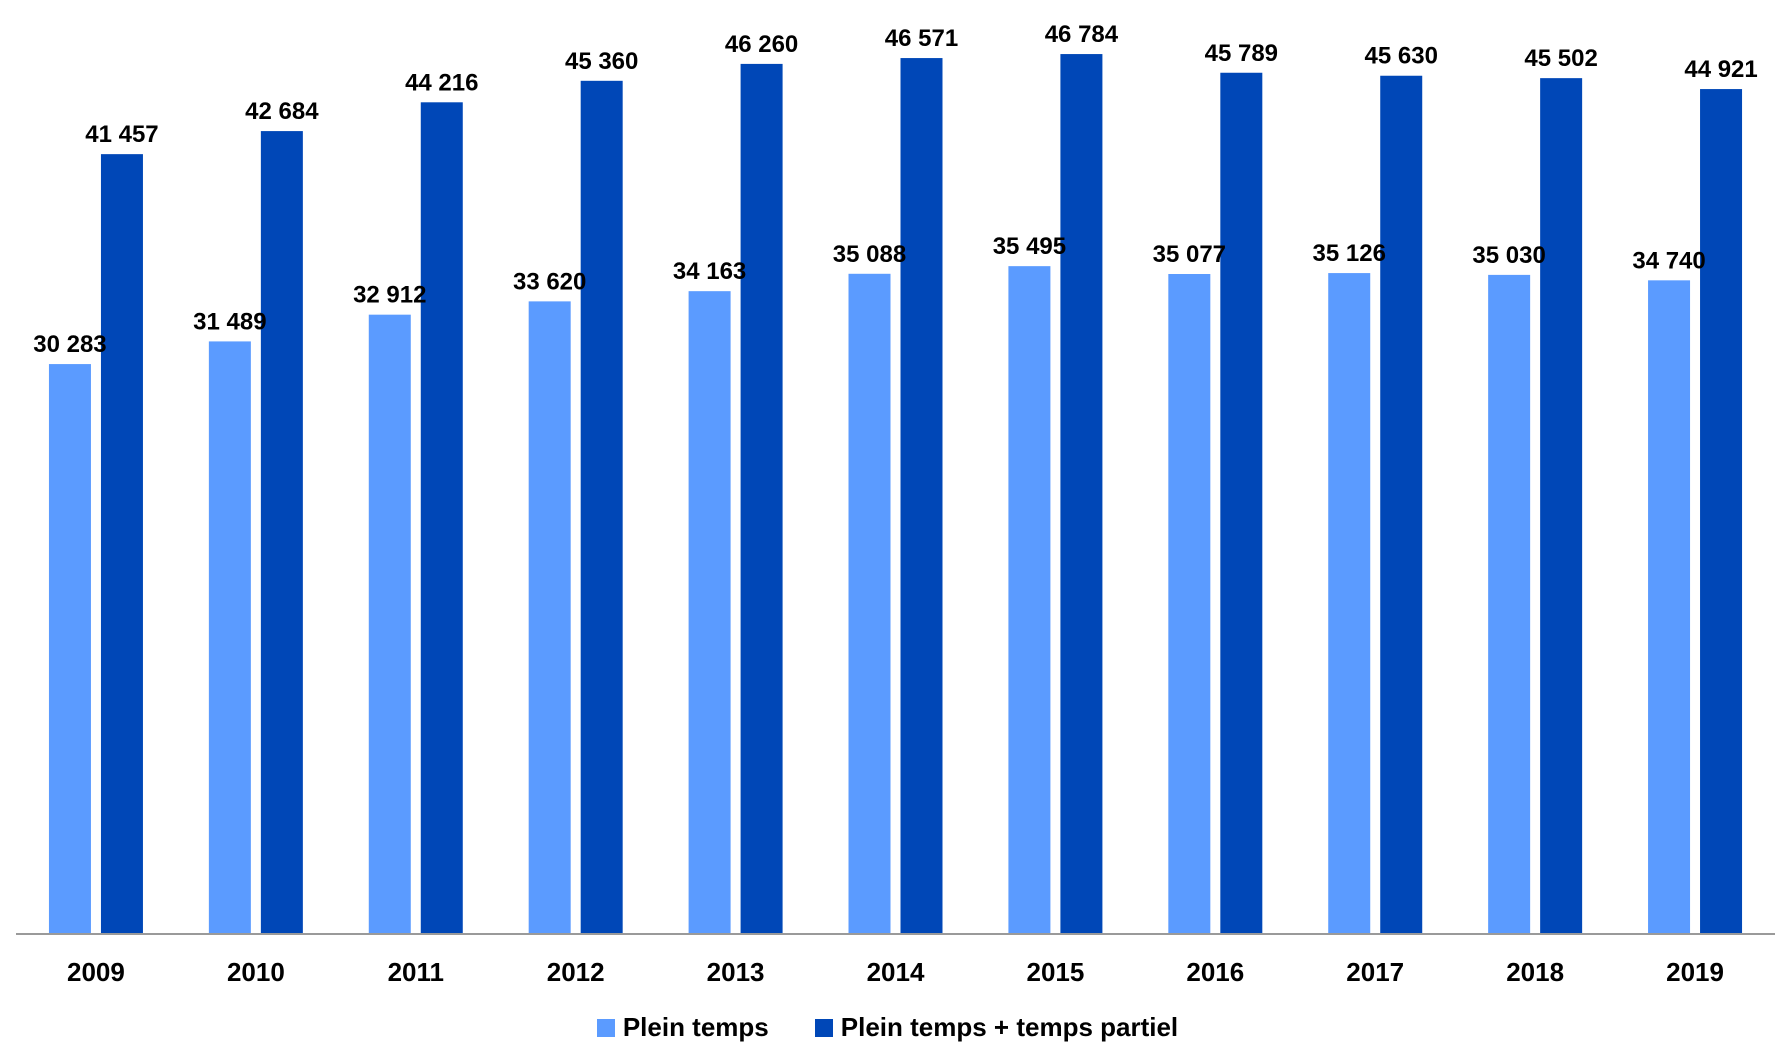 Image resolution: width=1775 pixels, height=1059 pixels. Describe the element at coordinates (1508, 255) in the screenshot. I see `value-label-plein-temps-2018: 35 030` at that location.